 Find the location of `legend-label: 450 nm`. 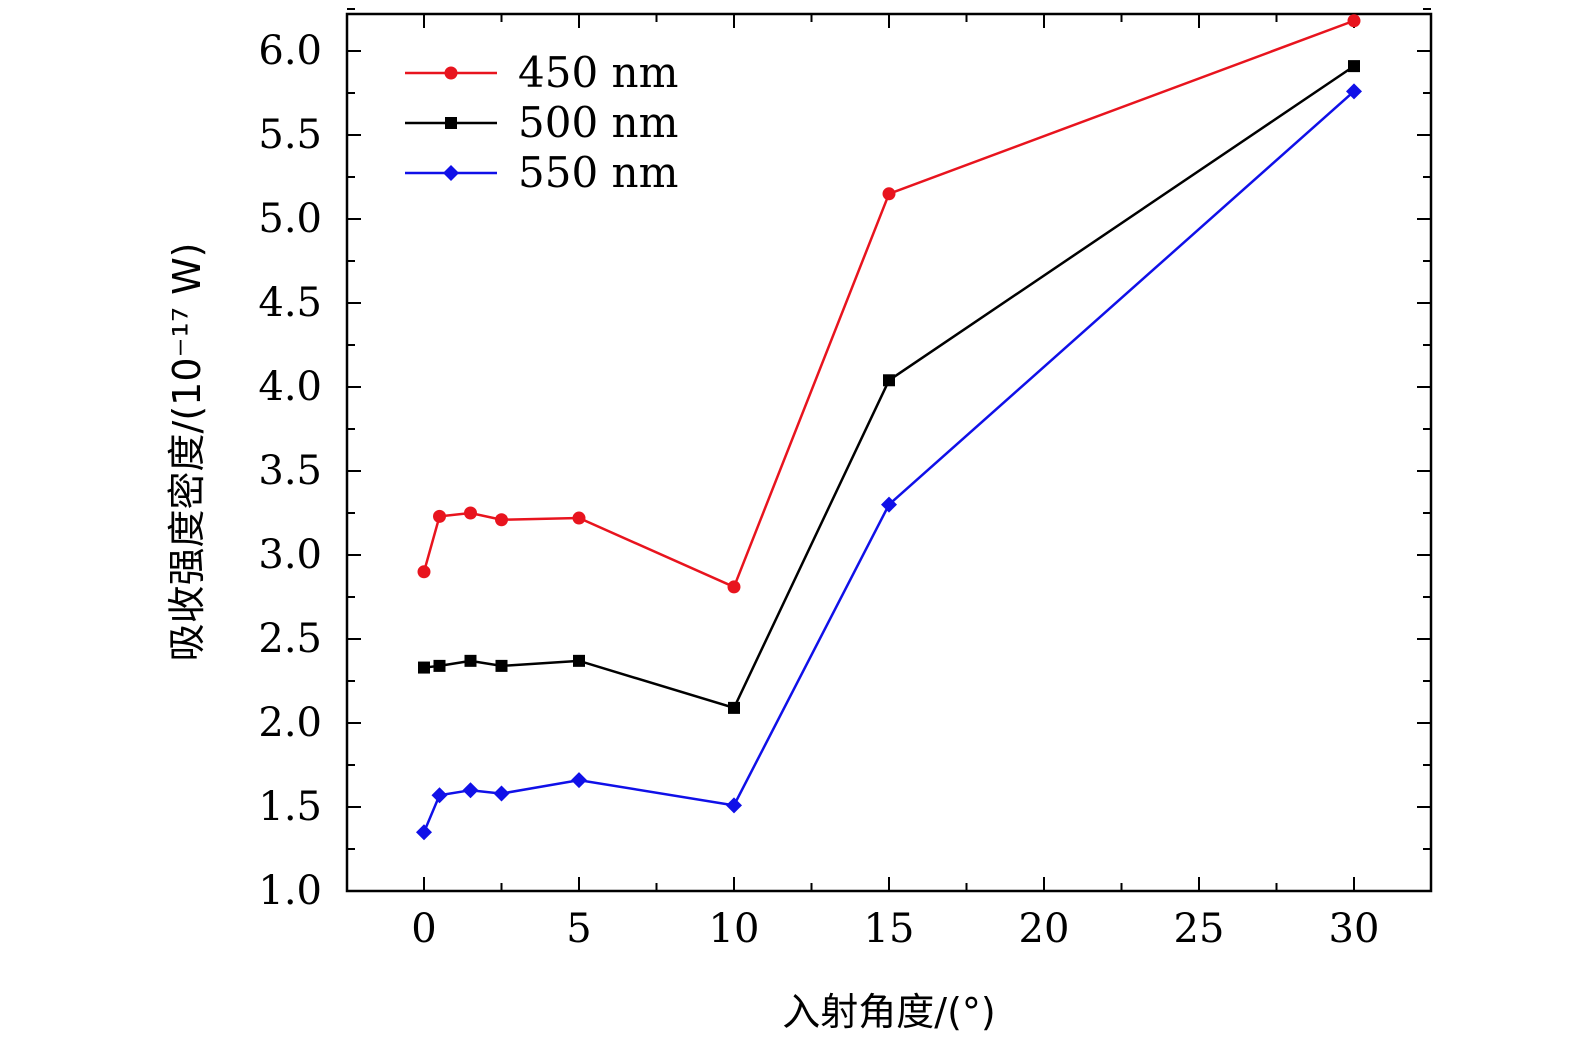

legend-label: 450 nm is located at coordinates (598, 72).